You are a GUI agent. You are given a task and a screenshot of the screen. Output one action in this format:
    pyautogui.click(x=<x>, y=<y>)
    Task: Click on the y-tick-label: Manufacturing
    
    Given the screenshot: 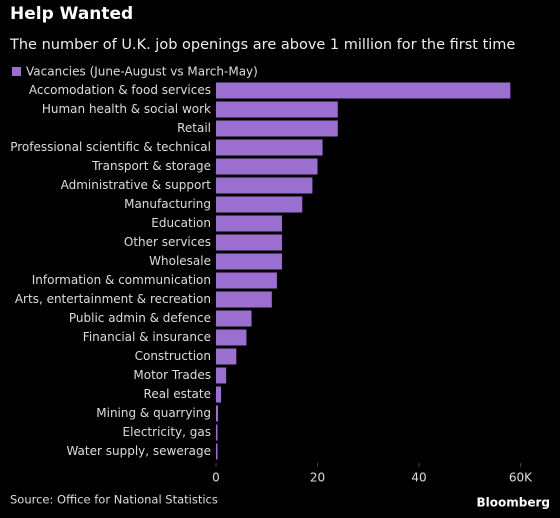 What is the action you would take?
    pyautogui.click(x=167, y=204)
    